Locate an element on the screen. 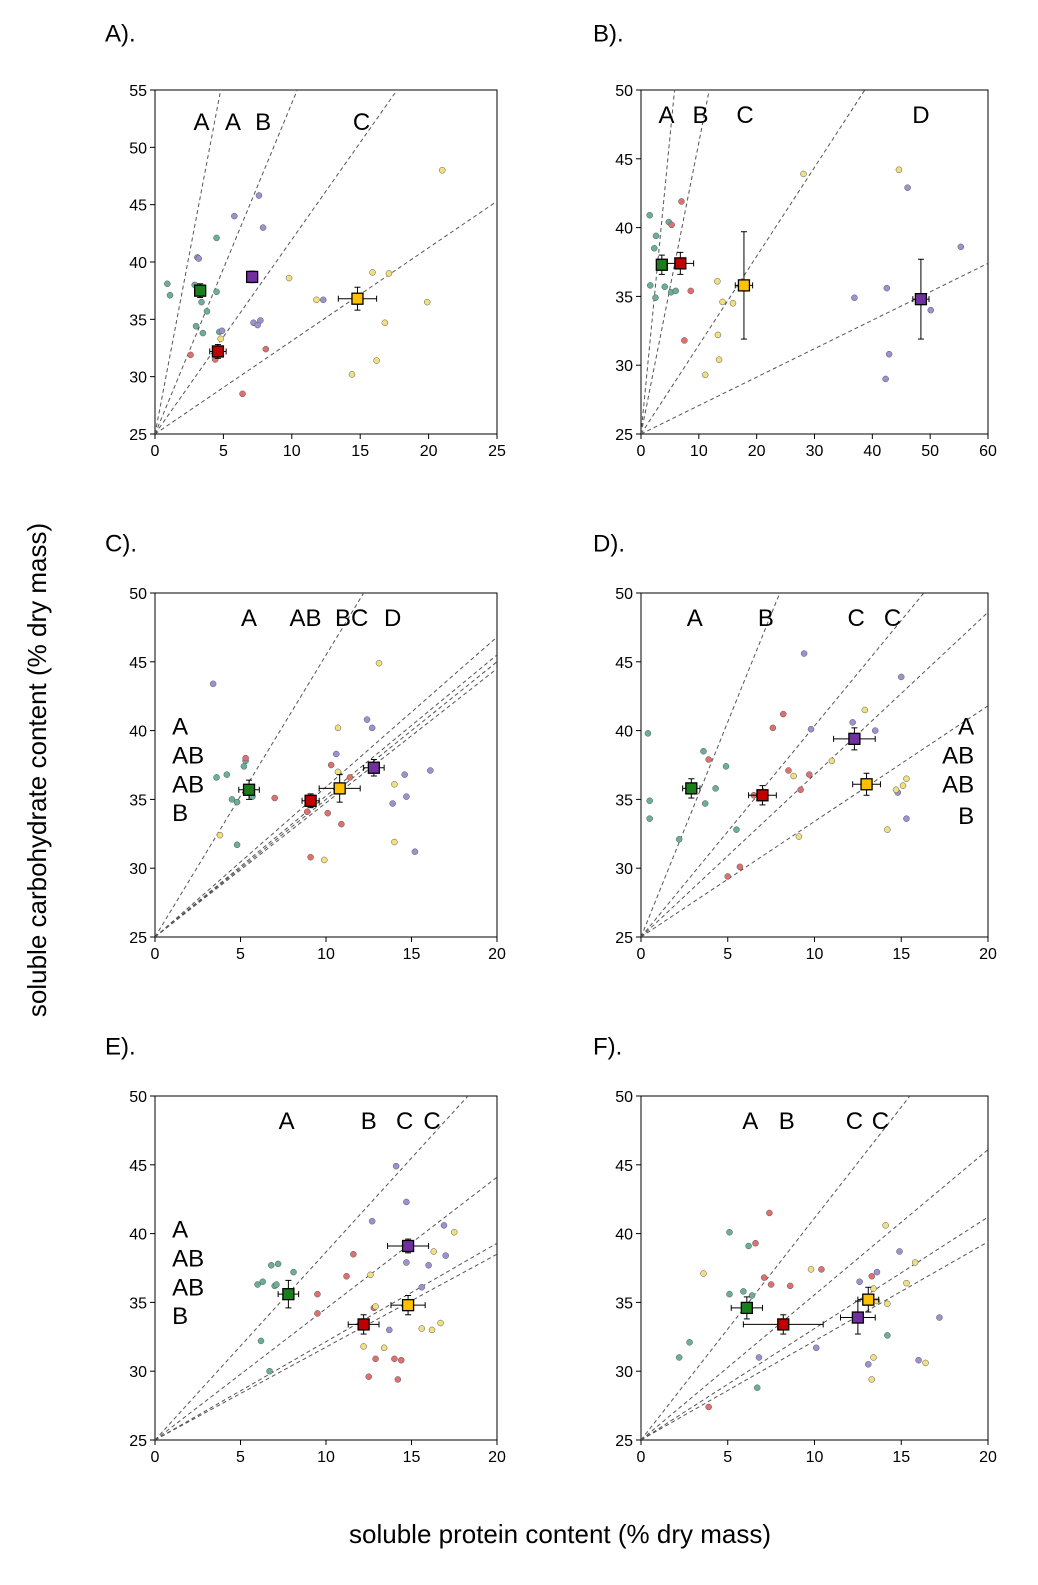 The height and width of the screenshot is (1585, 1038). x-tick-label: 60 is located at coordinates (988, 451).